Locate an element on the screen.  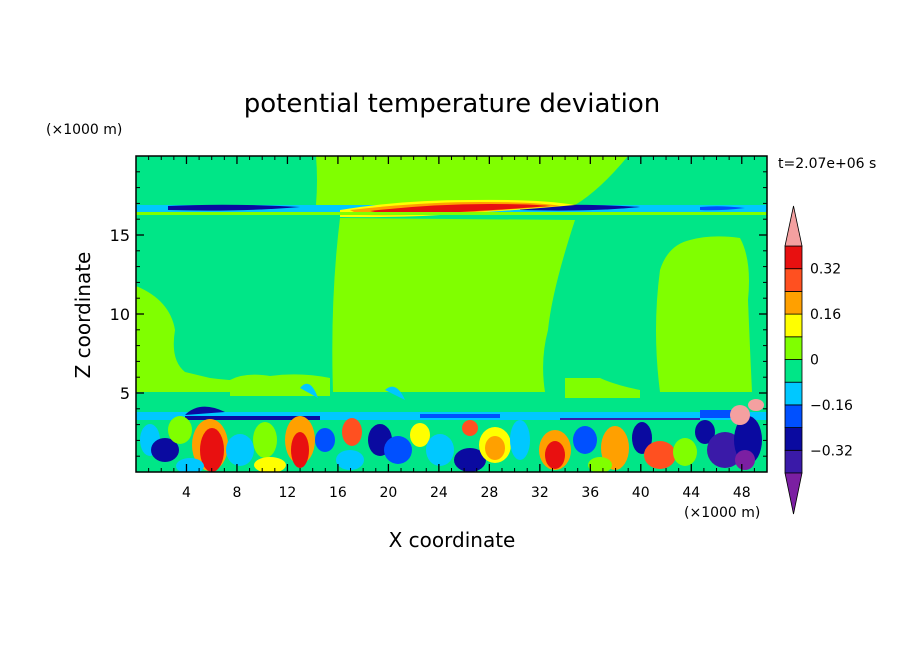
x-tick-label: 24 is located at coordinates (439, 493).